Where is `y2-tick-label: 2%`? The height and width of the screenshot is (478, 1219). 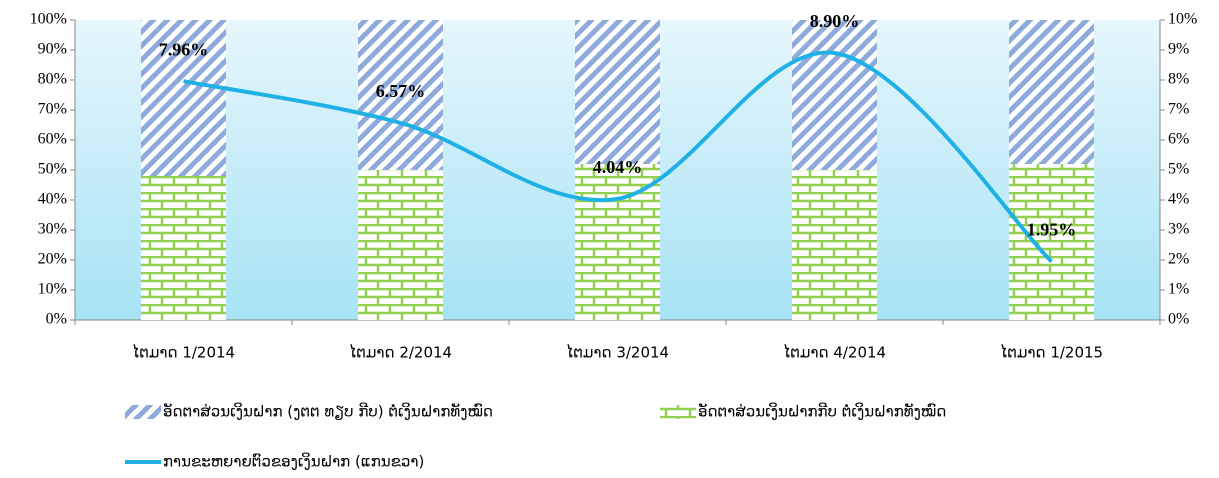 y2-tick-label: 2% is located at coordinates (1178, 259).